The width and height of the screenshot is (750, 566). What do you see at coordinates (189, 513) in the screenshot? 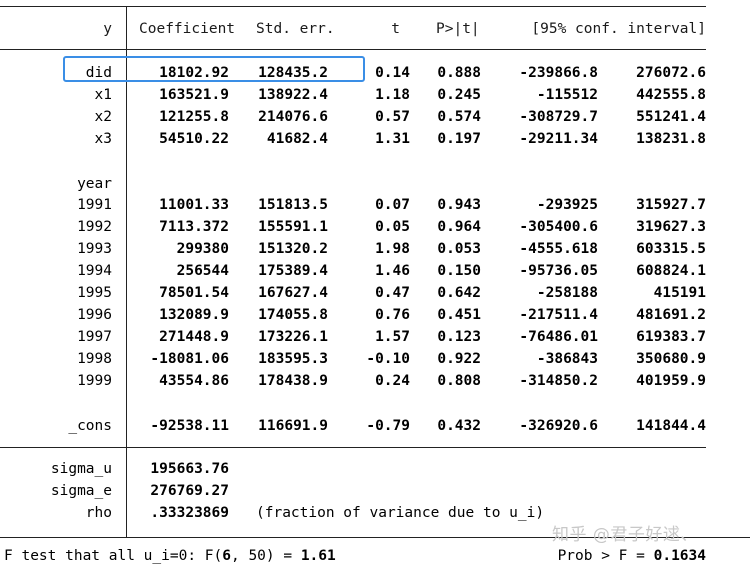
I see `stat-value-rho: .33323869` at bounding box center [189, 513].